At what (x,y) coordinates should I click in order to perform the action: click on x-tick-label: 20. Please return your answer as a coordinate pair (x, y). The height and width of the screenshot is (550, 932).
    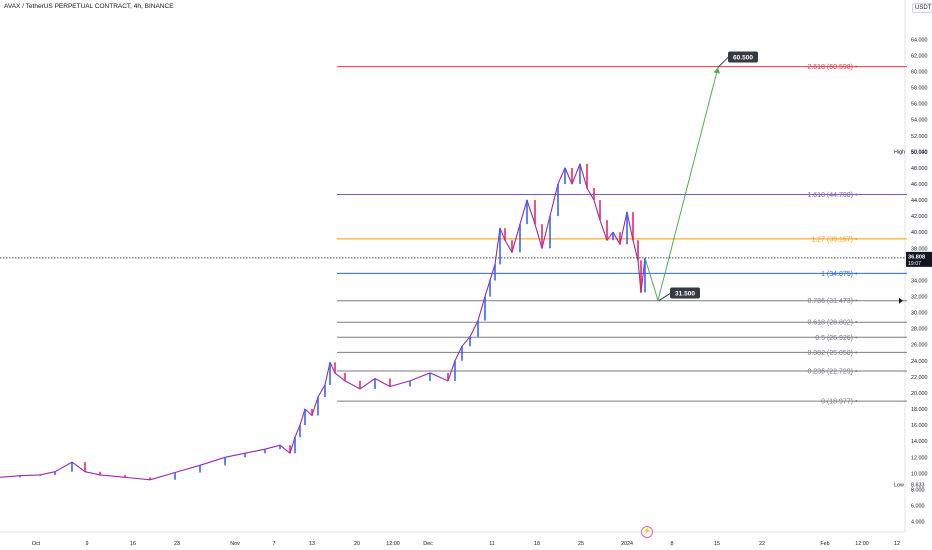
    Looking at the image, I should click on (357, 544).